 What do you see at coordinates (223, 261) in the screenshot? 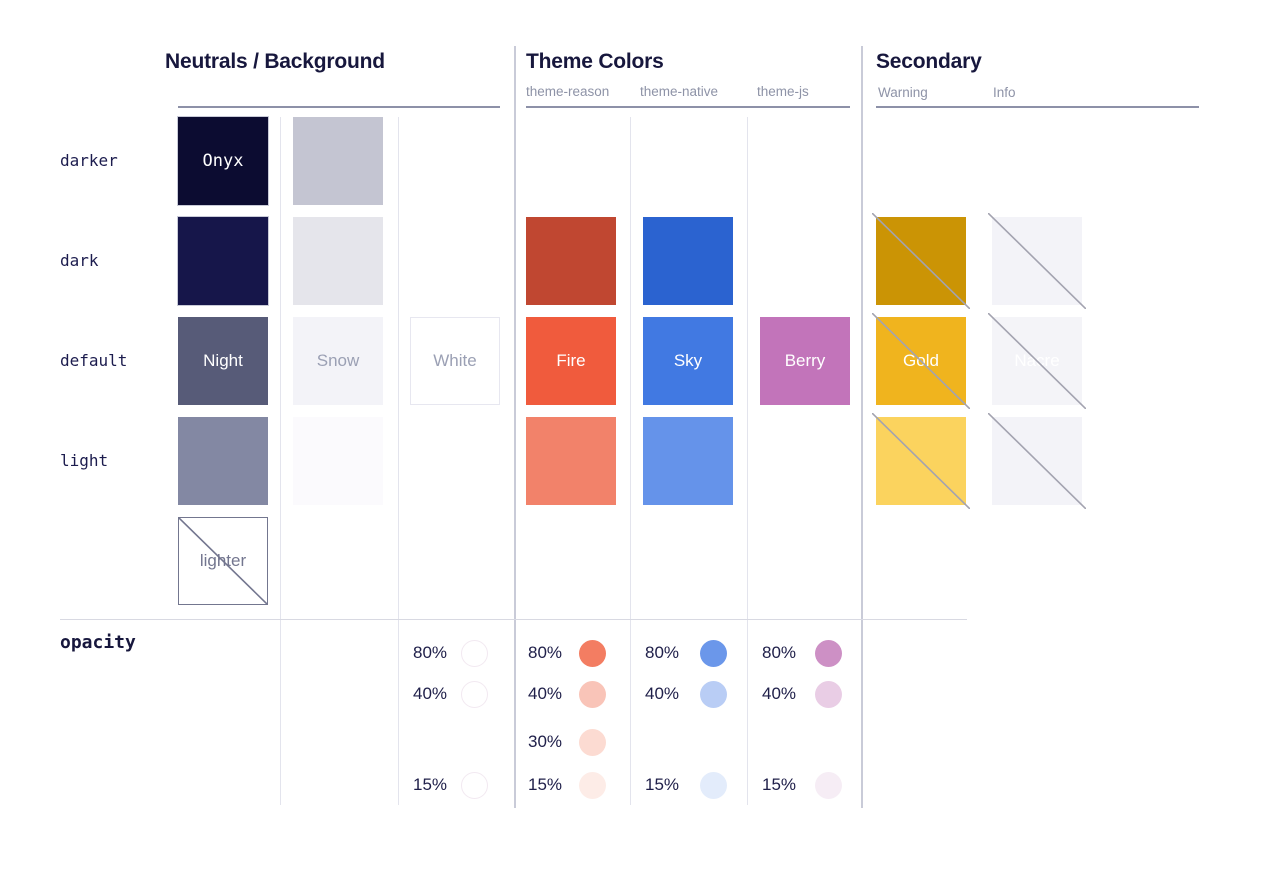
I see `swatch-neutral-primary-dark` at bounding box center [223, 261].